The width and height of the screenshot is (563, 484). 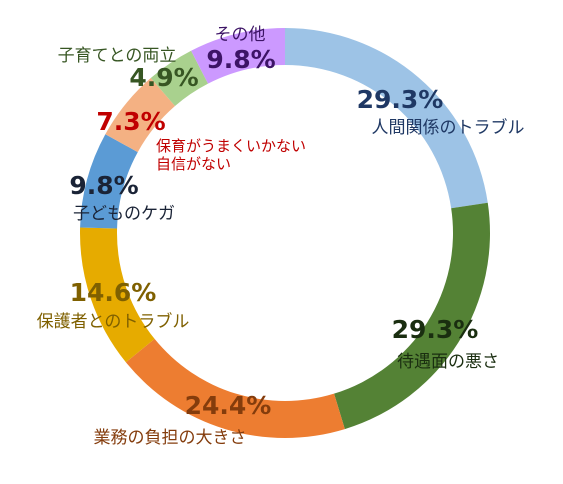 What do you see at coordinates (400, 99) in the screenshot?
I see `slice-1-value-label: 29.3%` at bounding box center [400, 99].